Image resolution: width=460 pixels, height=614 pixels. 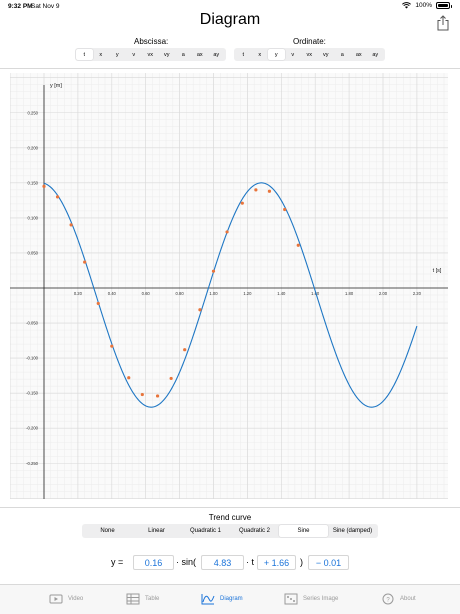 I want to click on ordinate-option-t: t, so click(x=243, y=54).